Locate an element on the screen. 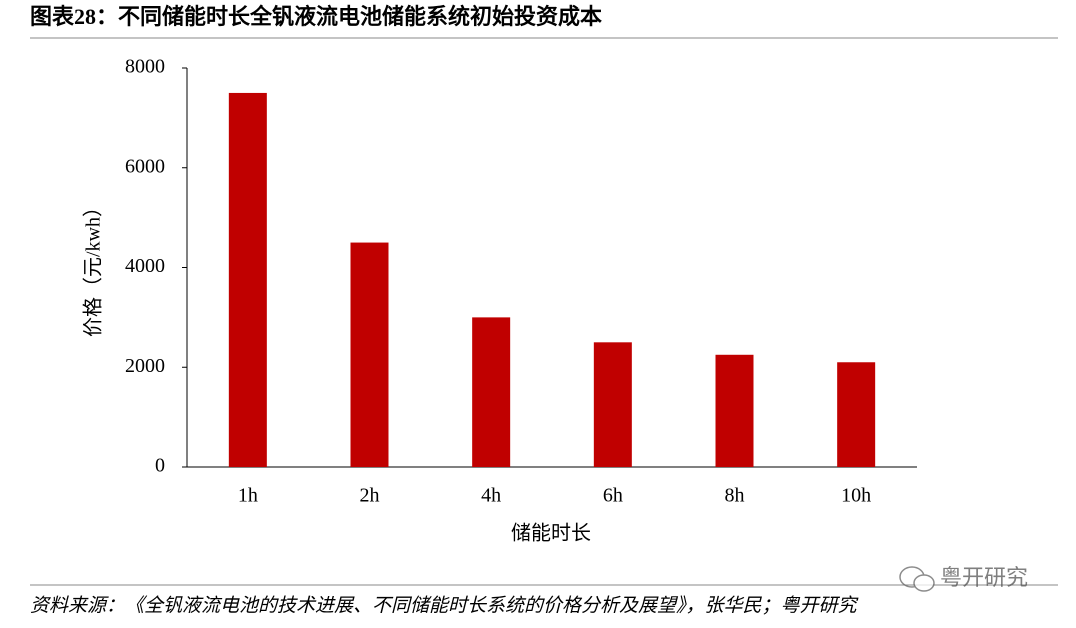 This screenshot has width=1076, height=628. x-axis-label: 储能时长 is located at coordinates (551, 533).